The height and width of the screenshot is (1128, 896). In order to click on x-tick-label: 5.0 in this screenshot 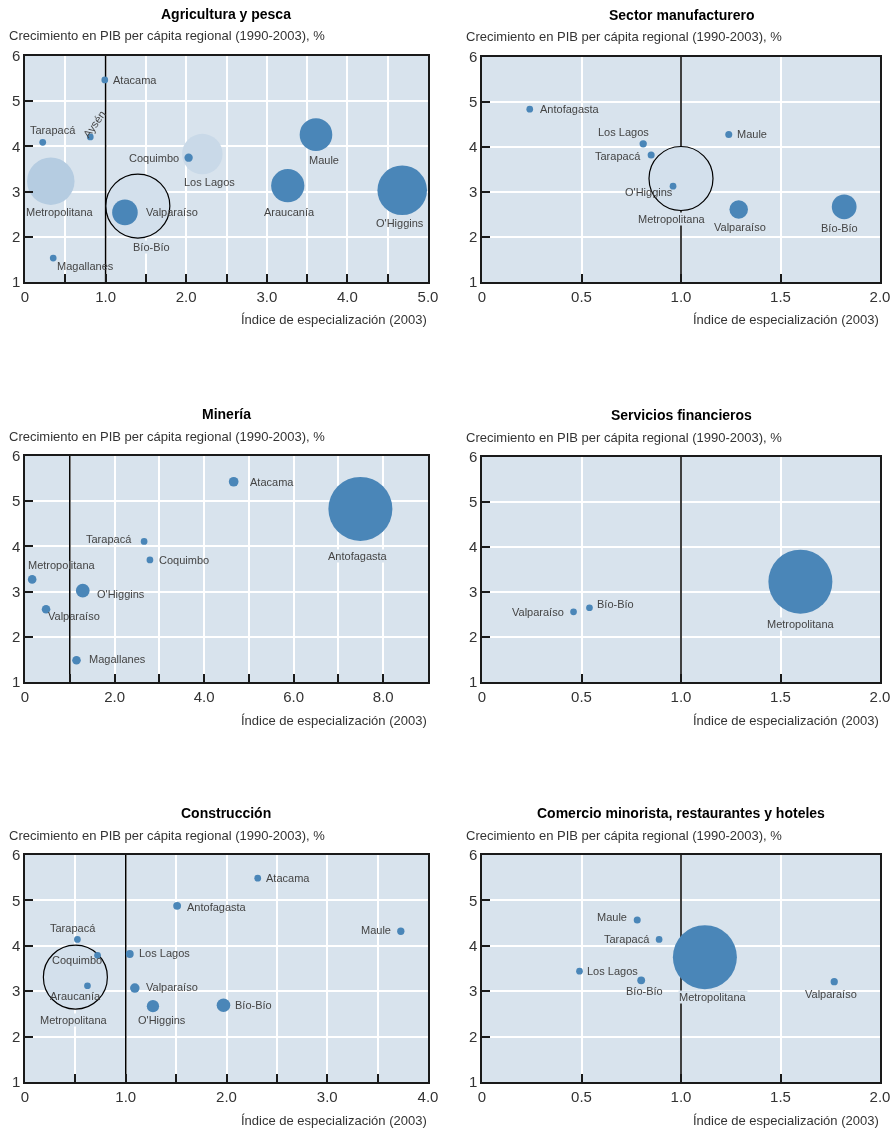, I will do `click(428, 296)`.